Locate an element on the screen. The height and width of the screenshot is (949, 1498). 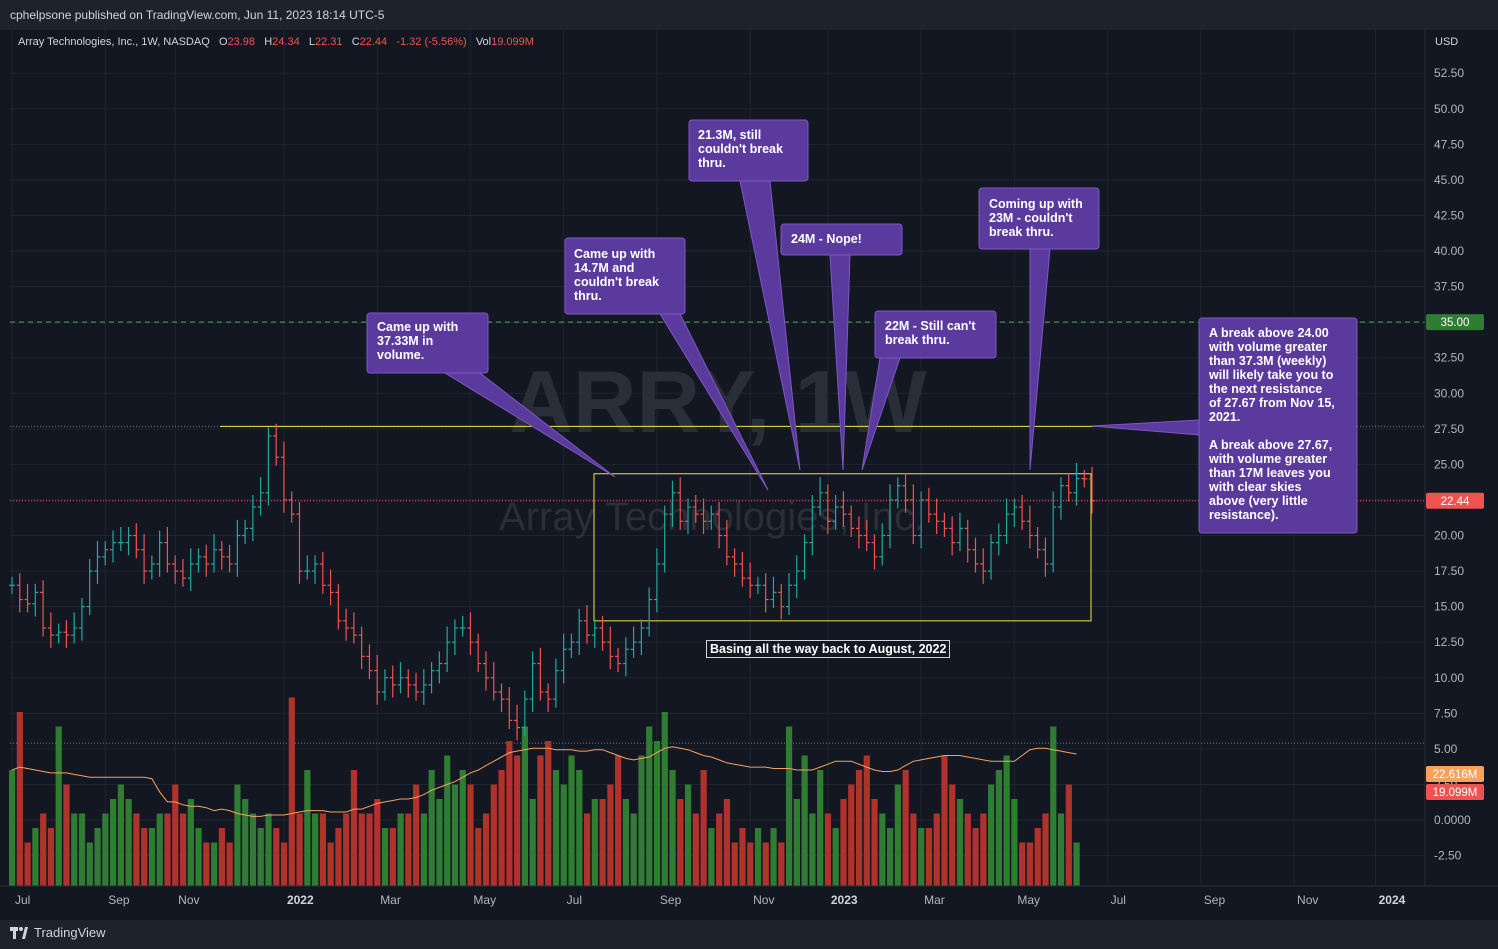
x-tick-label: Jul is located at coordinates (1118, 900).